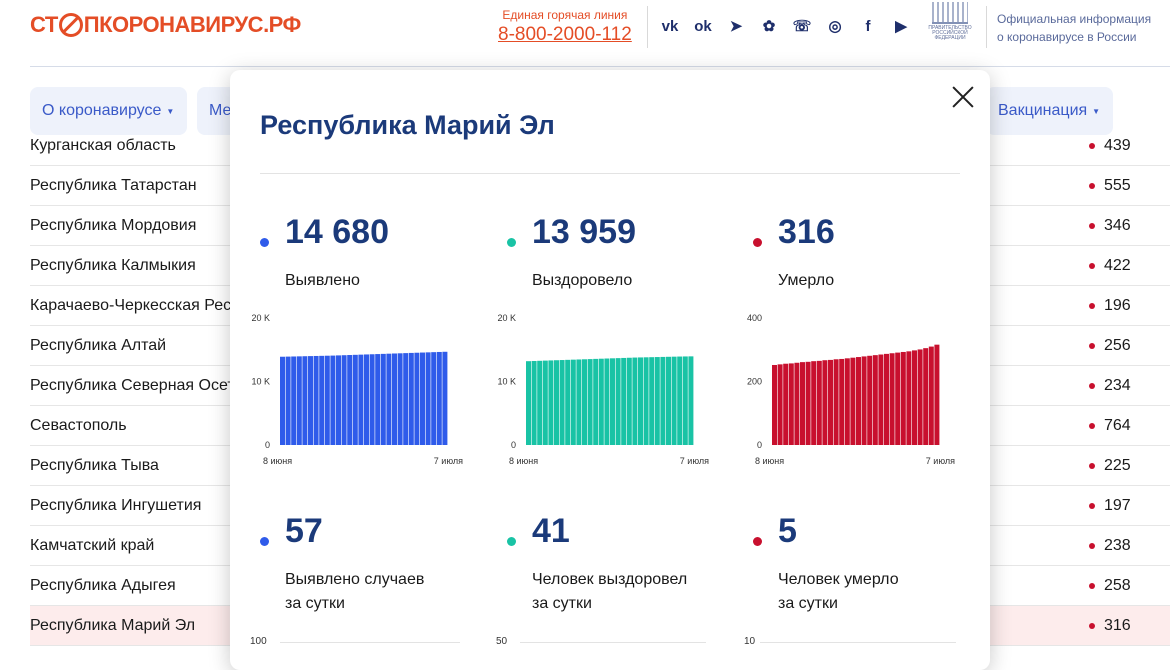  What do you see at coordinates (868, 26) in the screenshot?
I see `facebook-icon: f` at bounding box center [868, 26].